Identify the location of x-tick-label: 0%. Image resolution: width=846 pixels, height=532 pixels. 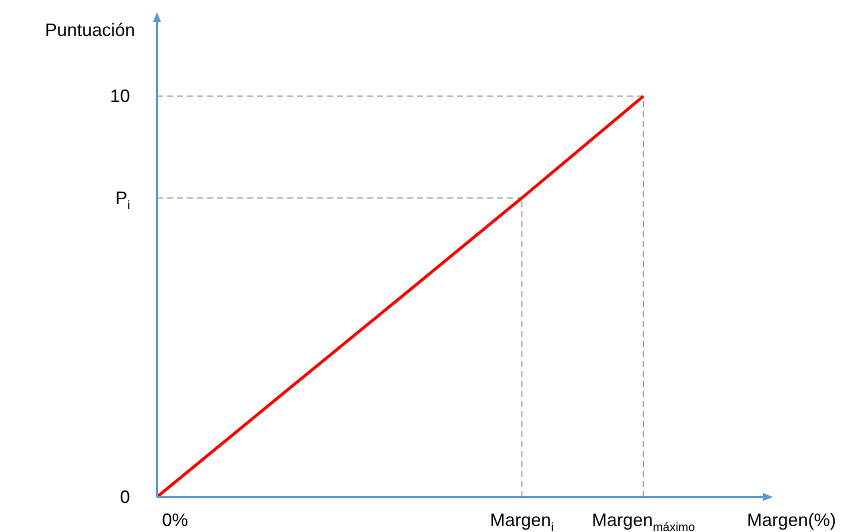
(175, 520).